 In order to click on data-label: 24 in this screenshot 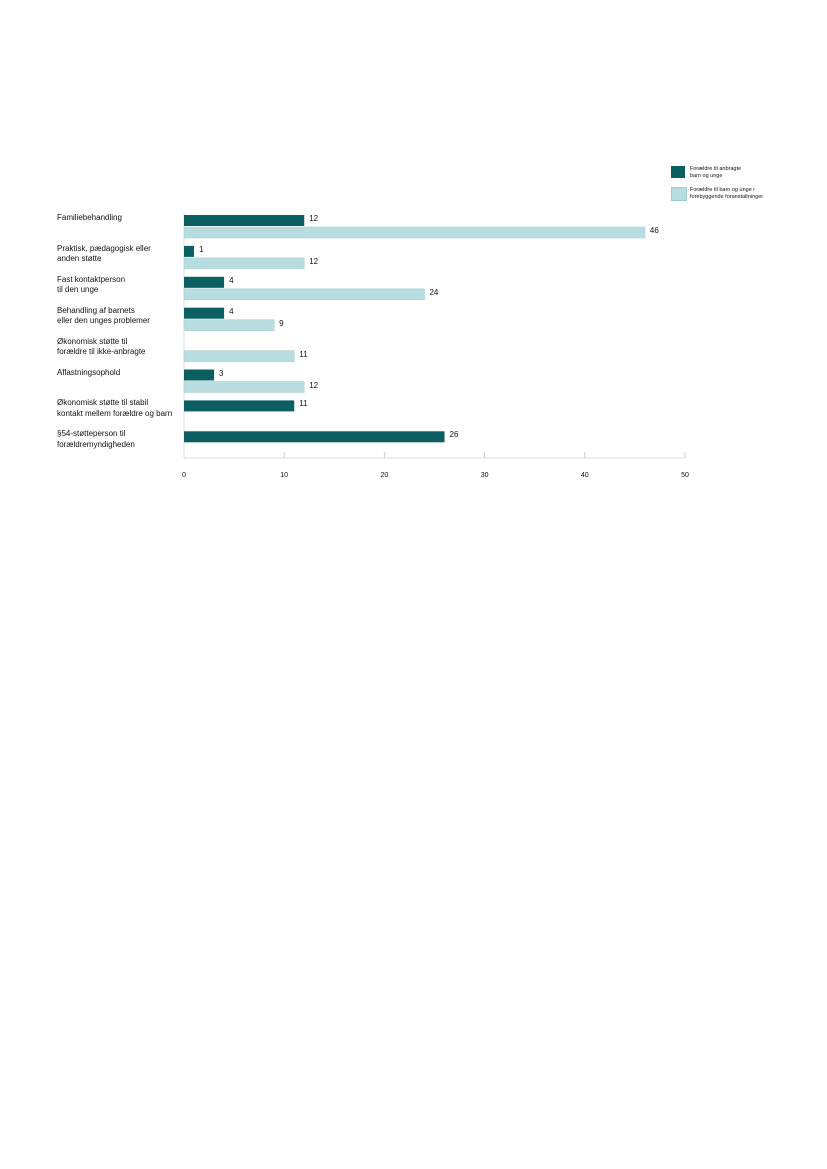, I will do `click(434, 292)`.